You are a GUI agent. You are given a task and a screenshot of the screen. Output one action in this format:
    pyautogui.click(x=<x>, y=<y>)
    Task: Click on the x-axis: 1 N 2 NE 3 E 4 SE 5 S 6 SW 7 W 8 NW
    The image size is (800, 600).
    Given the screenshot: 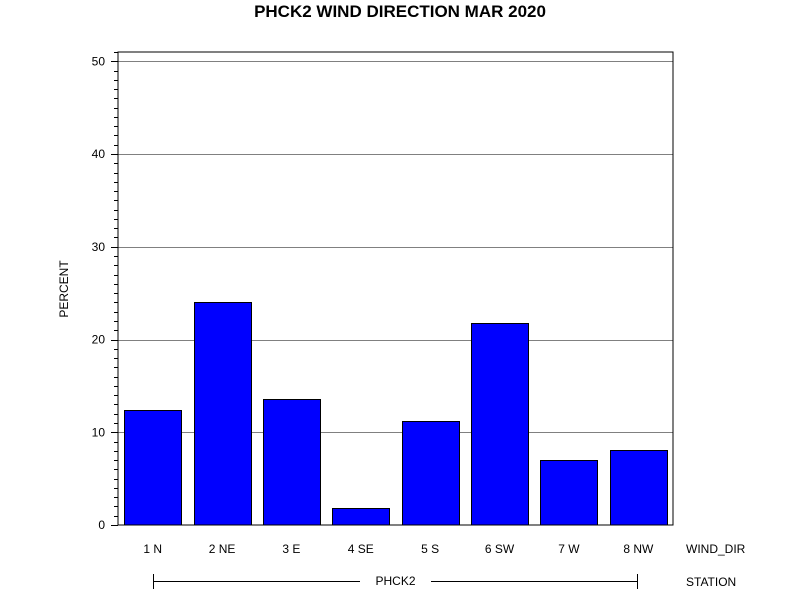 What is the action you would take?
    pyautogui.click(x=398, y=549)
    